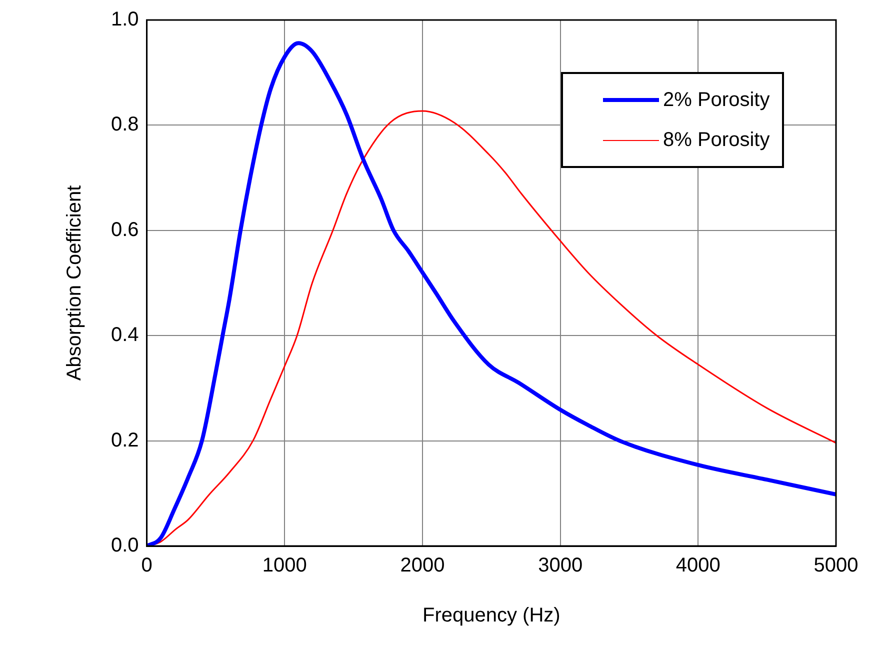 The width and height of the screenshot is (888, 652). What do you see at coordinates (284, 565) in the screenshot?
I see `x-tick-label: 1000` at bounding box center [284, 565].